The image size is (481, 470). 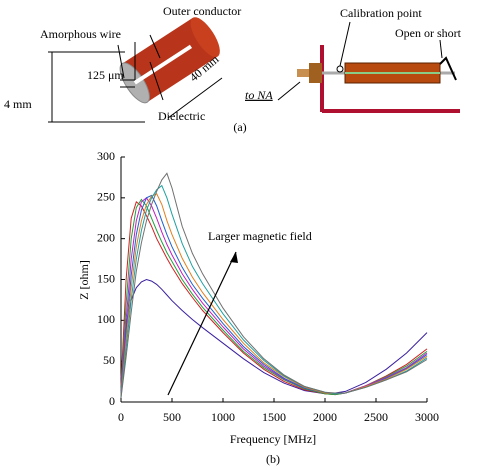 I want to click on x-tick-label: 500, so click(x=172, y=417).